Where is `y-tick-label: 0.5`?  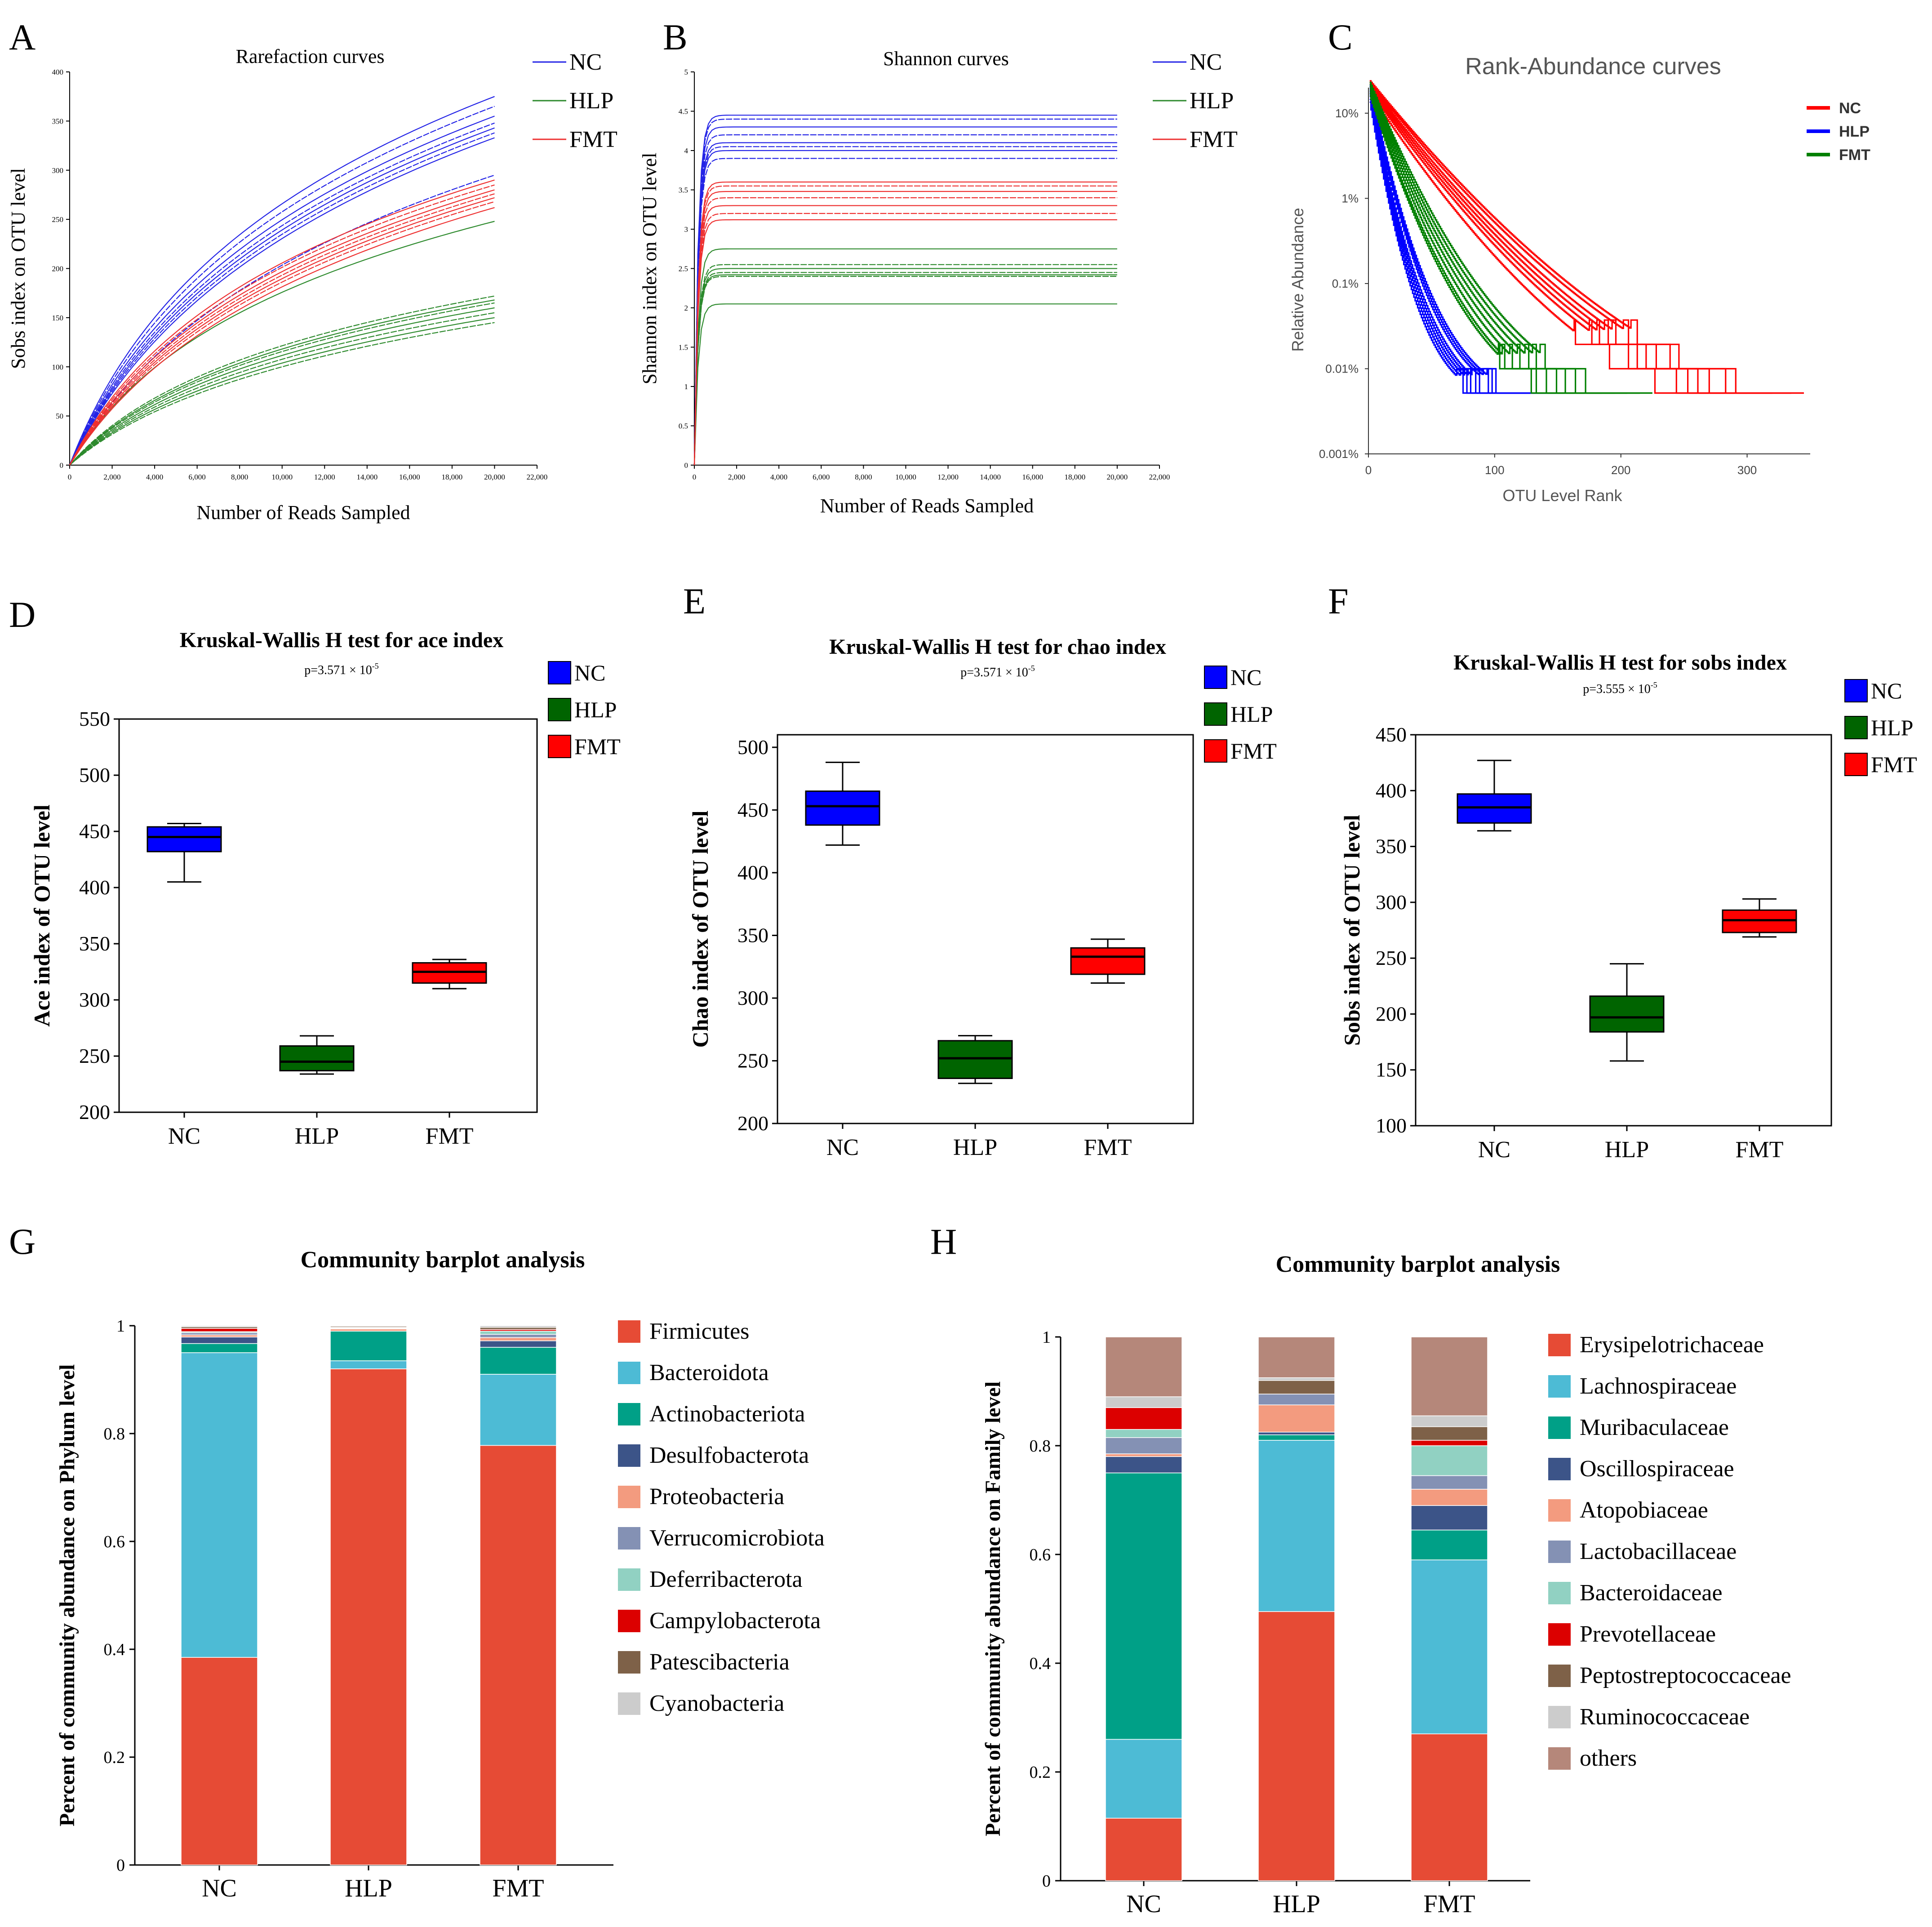
y-tick-label: 0.5 is located at coordinates (683, 426).